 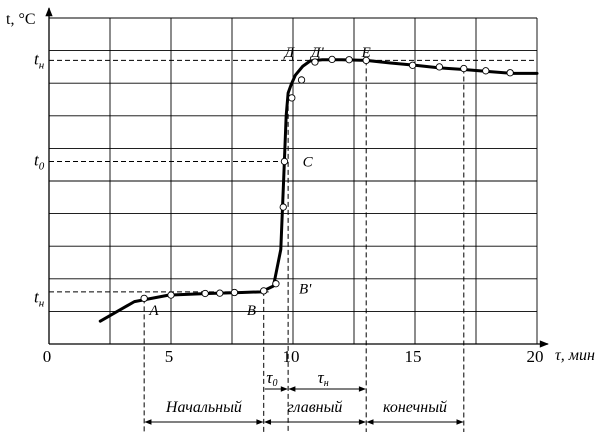 What do you see at coordinates (203, 407) in the screenshot?
I see `phase-label: Начальный` at bounding box center [203, 407].